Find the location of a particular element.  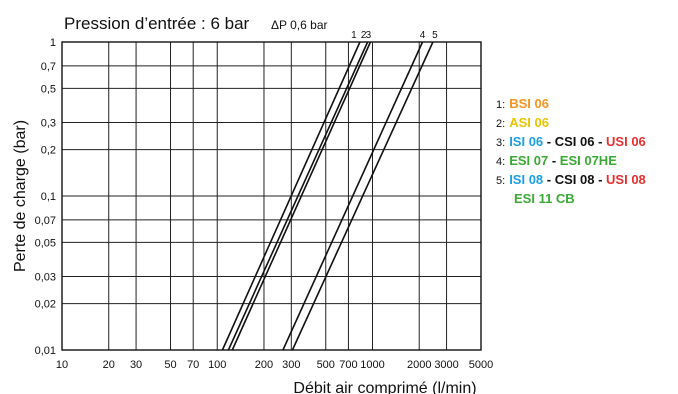

x-tick-label: 1000 is located at coordinates (372, 365).